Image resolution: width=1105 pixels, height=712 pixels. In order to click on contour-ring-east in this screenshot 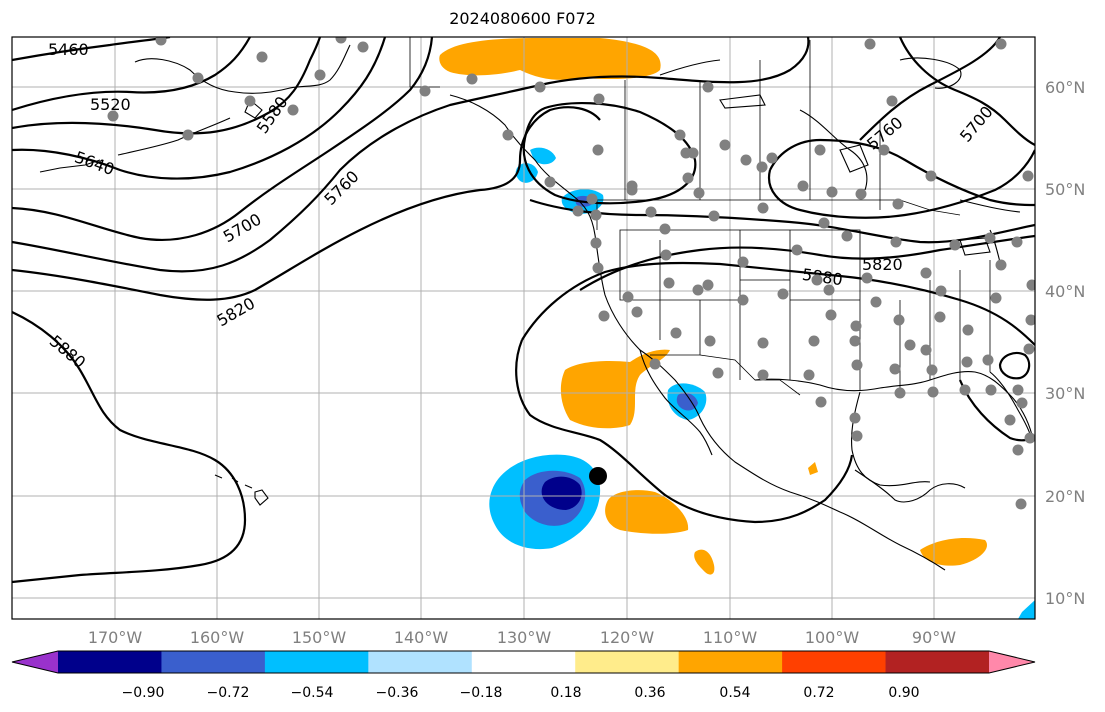, I will do `click(901, 184)`.